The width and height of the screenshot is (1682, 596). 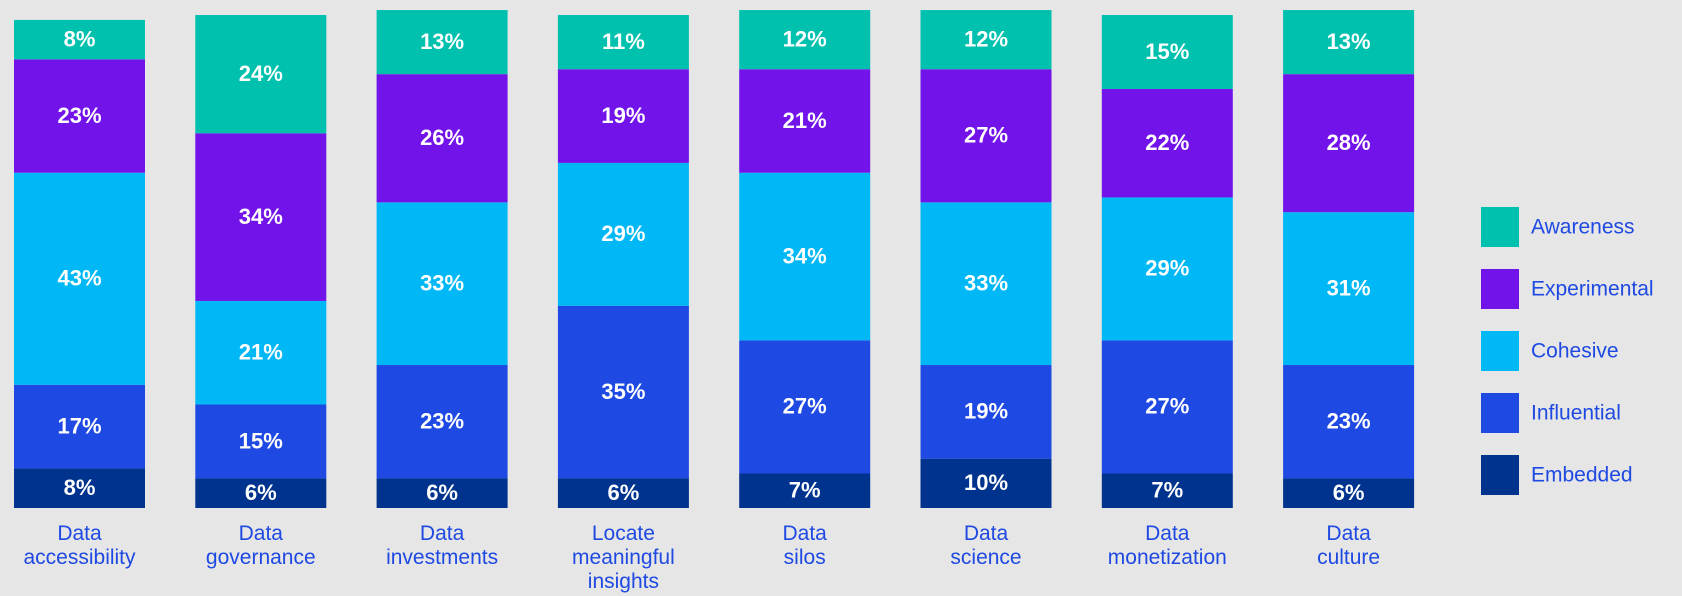 I want to click on value-label: 17%, so click(x=79, y=425).